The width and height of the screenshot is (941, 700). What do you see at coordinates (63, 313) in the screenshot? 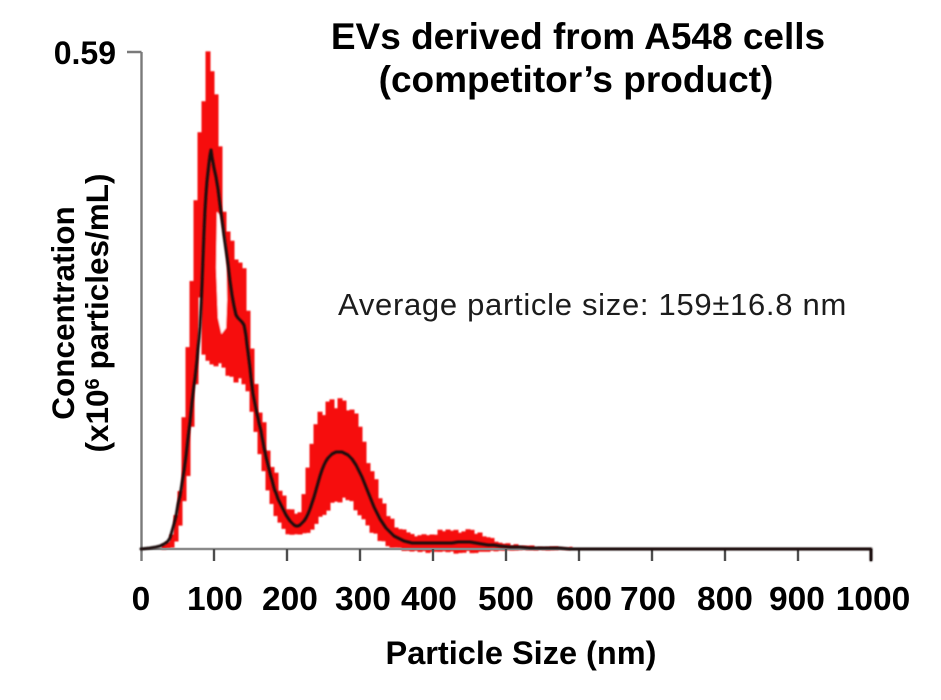
I see `svg-text: Concentration` at bounding box center [63, 313].